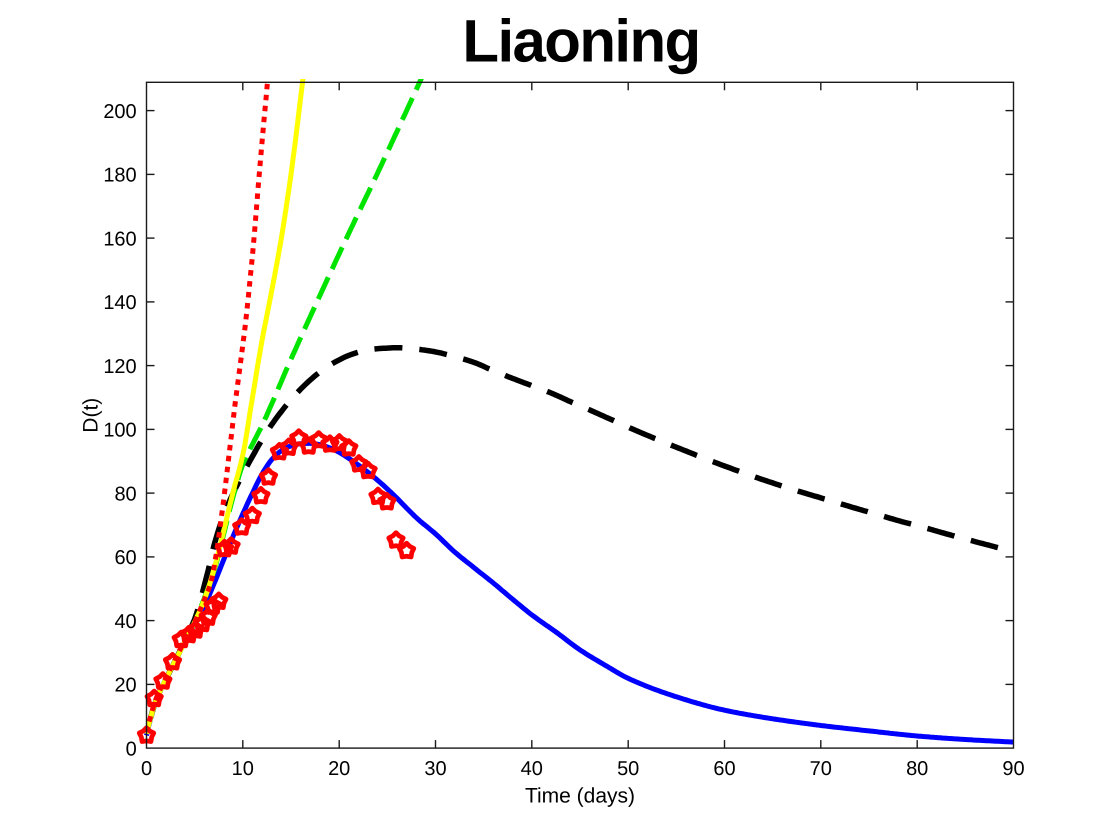 This screenshot has width=1120, height=840. I want to click on svg-text: 160, so click(119, 239).